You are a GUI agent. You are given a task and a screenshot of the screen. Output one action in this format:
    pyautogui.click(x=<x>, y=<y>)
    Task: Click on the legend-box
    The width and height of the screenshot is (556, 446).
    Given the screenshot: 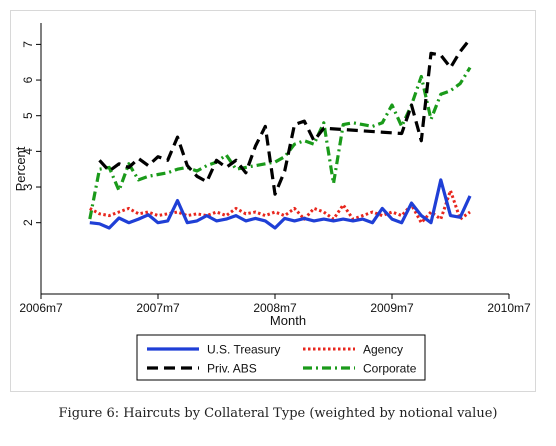 What is the action you would take?
    pyautogui.click(x=281, y=357)
    